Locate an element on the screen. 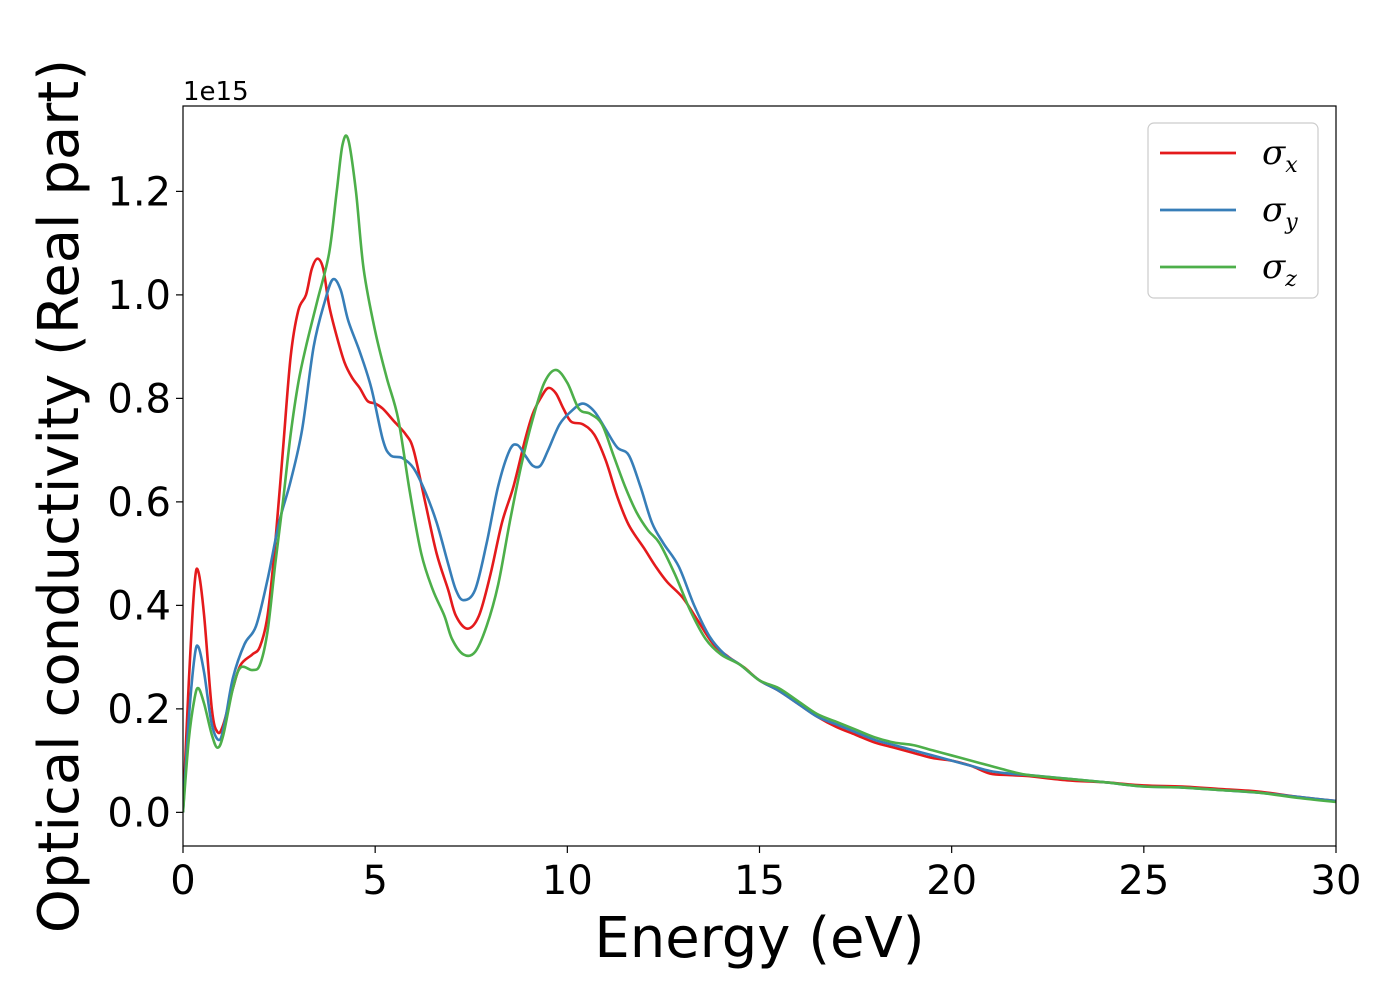  legend: σx σy σz is located at coordinates (1233, 210).